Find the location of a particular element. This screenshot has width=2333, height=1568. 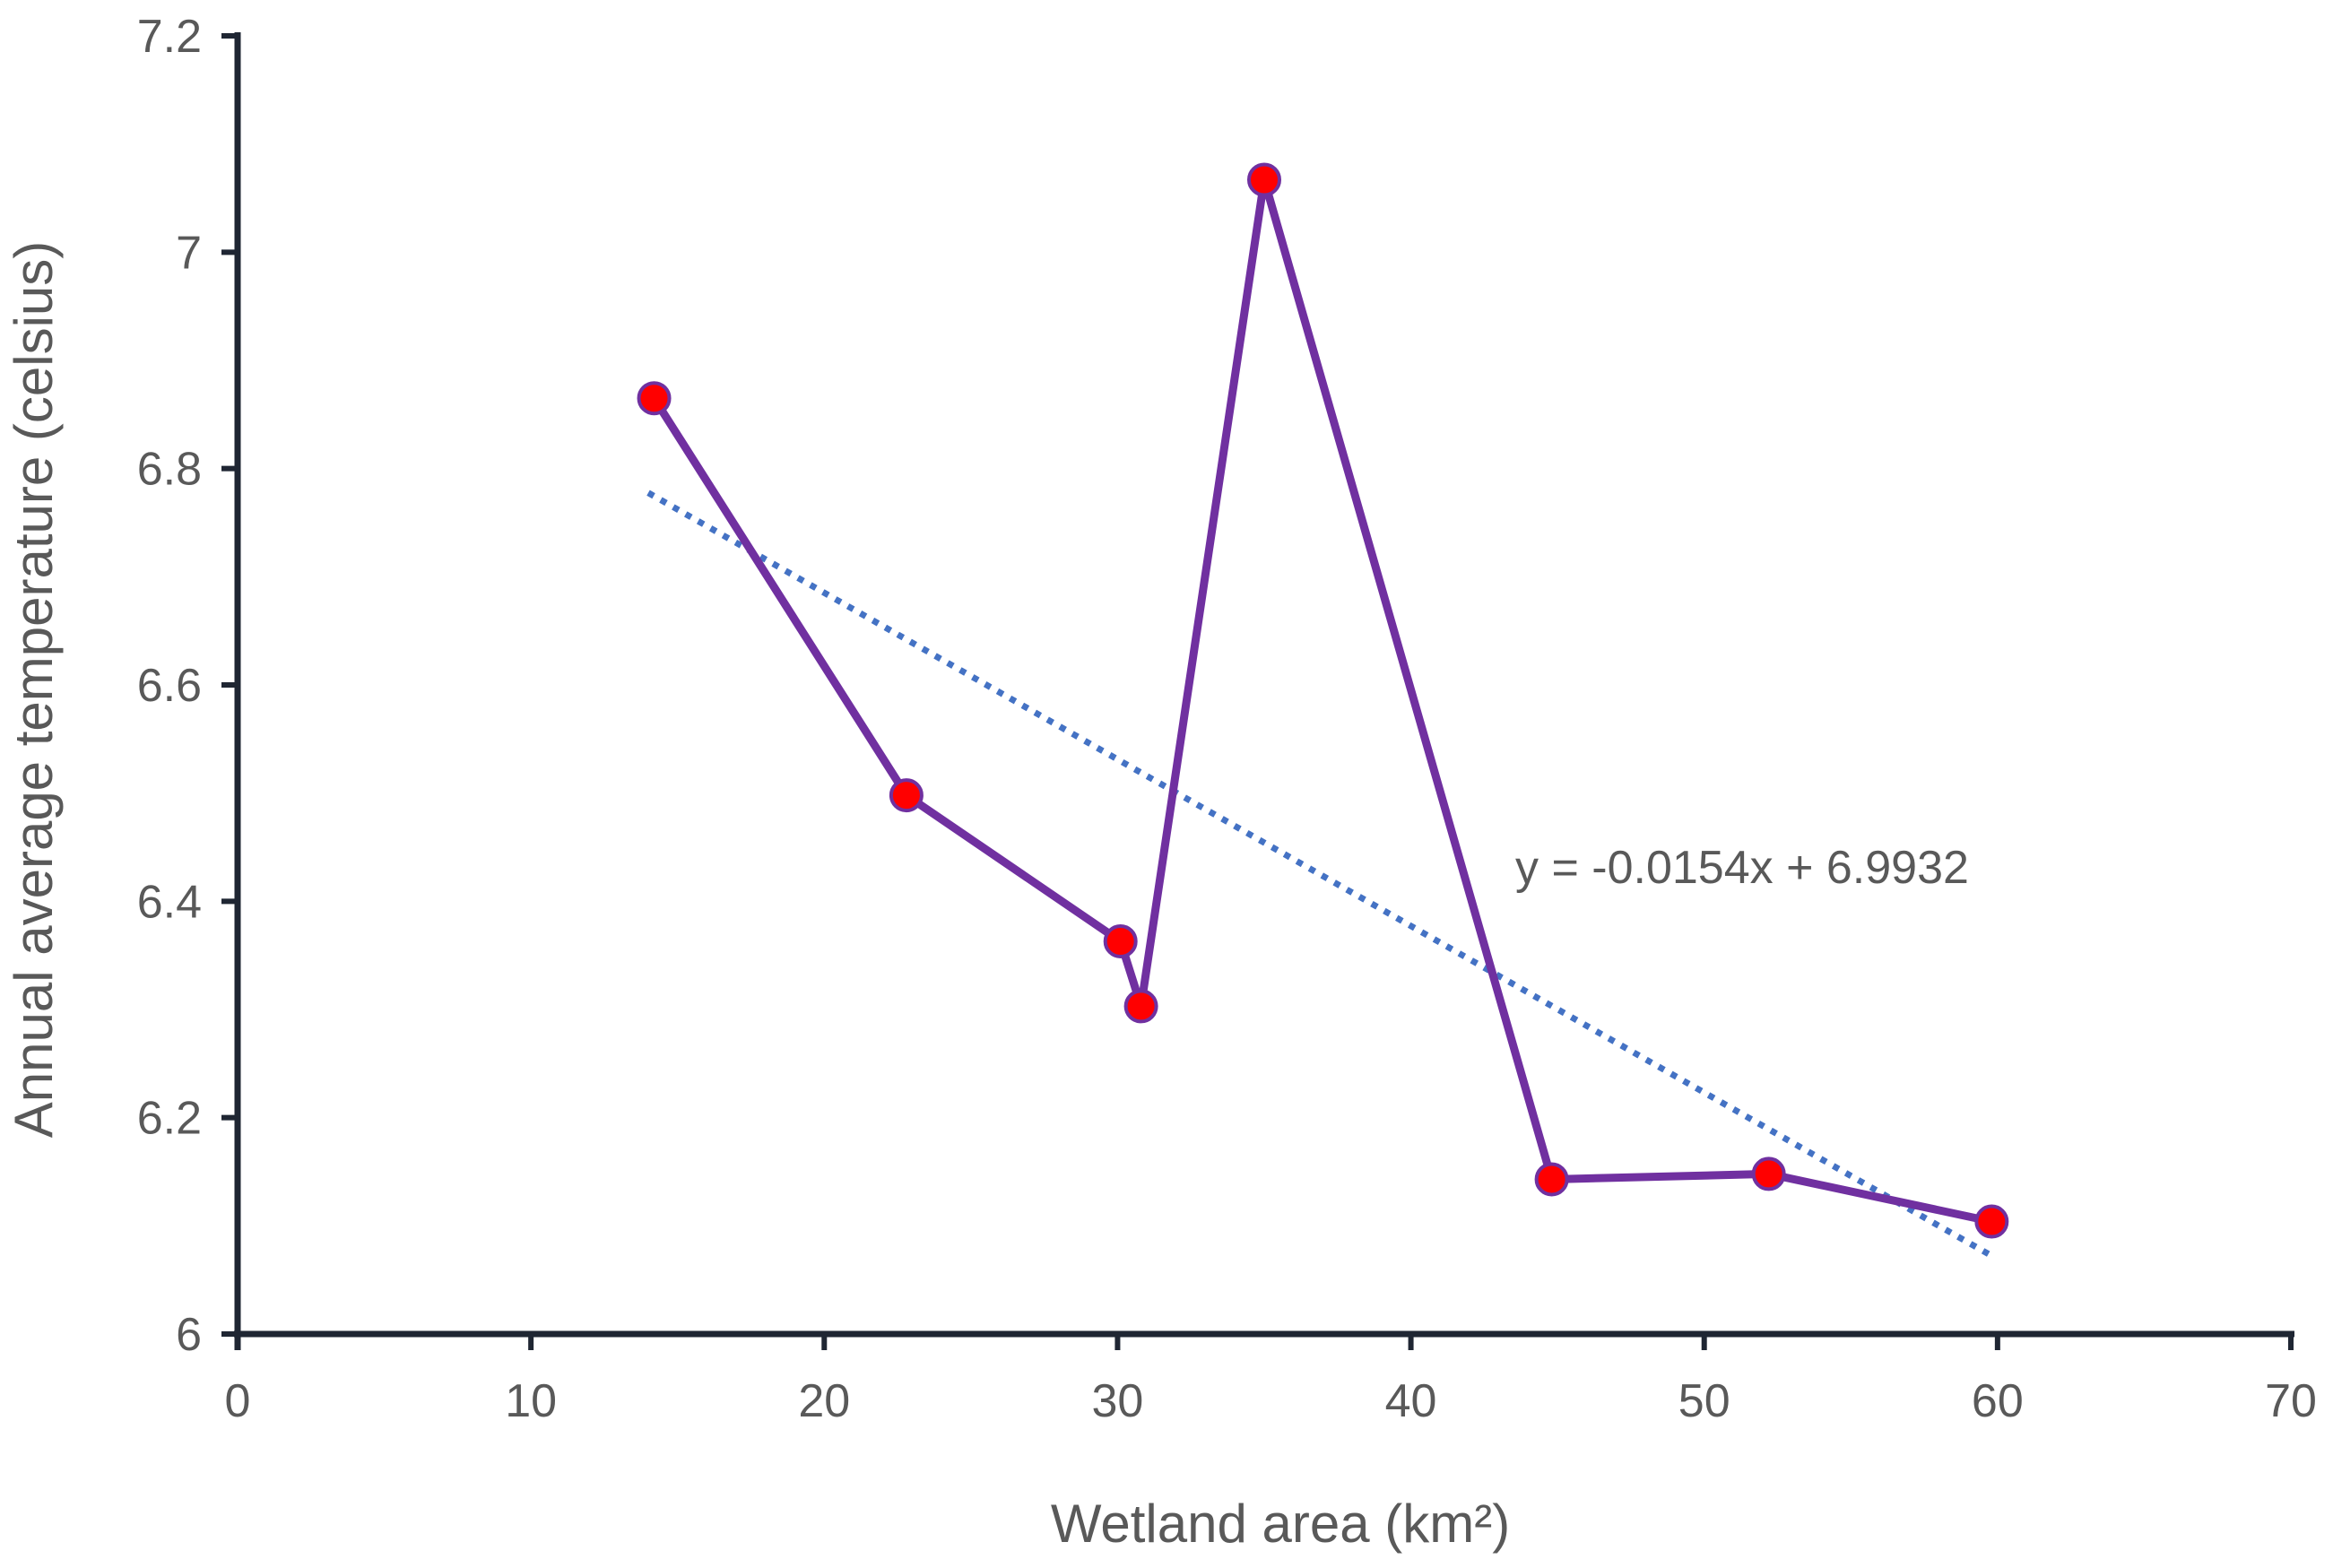

x-tick-label: 70 is located at coordinates (2291, 1401).